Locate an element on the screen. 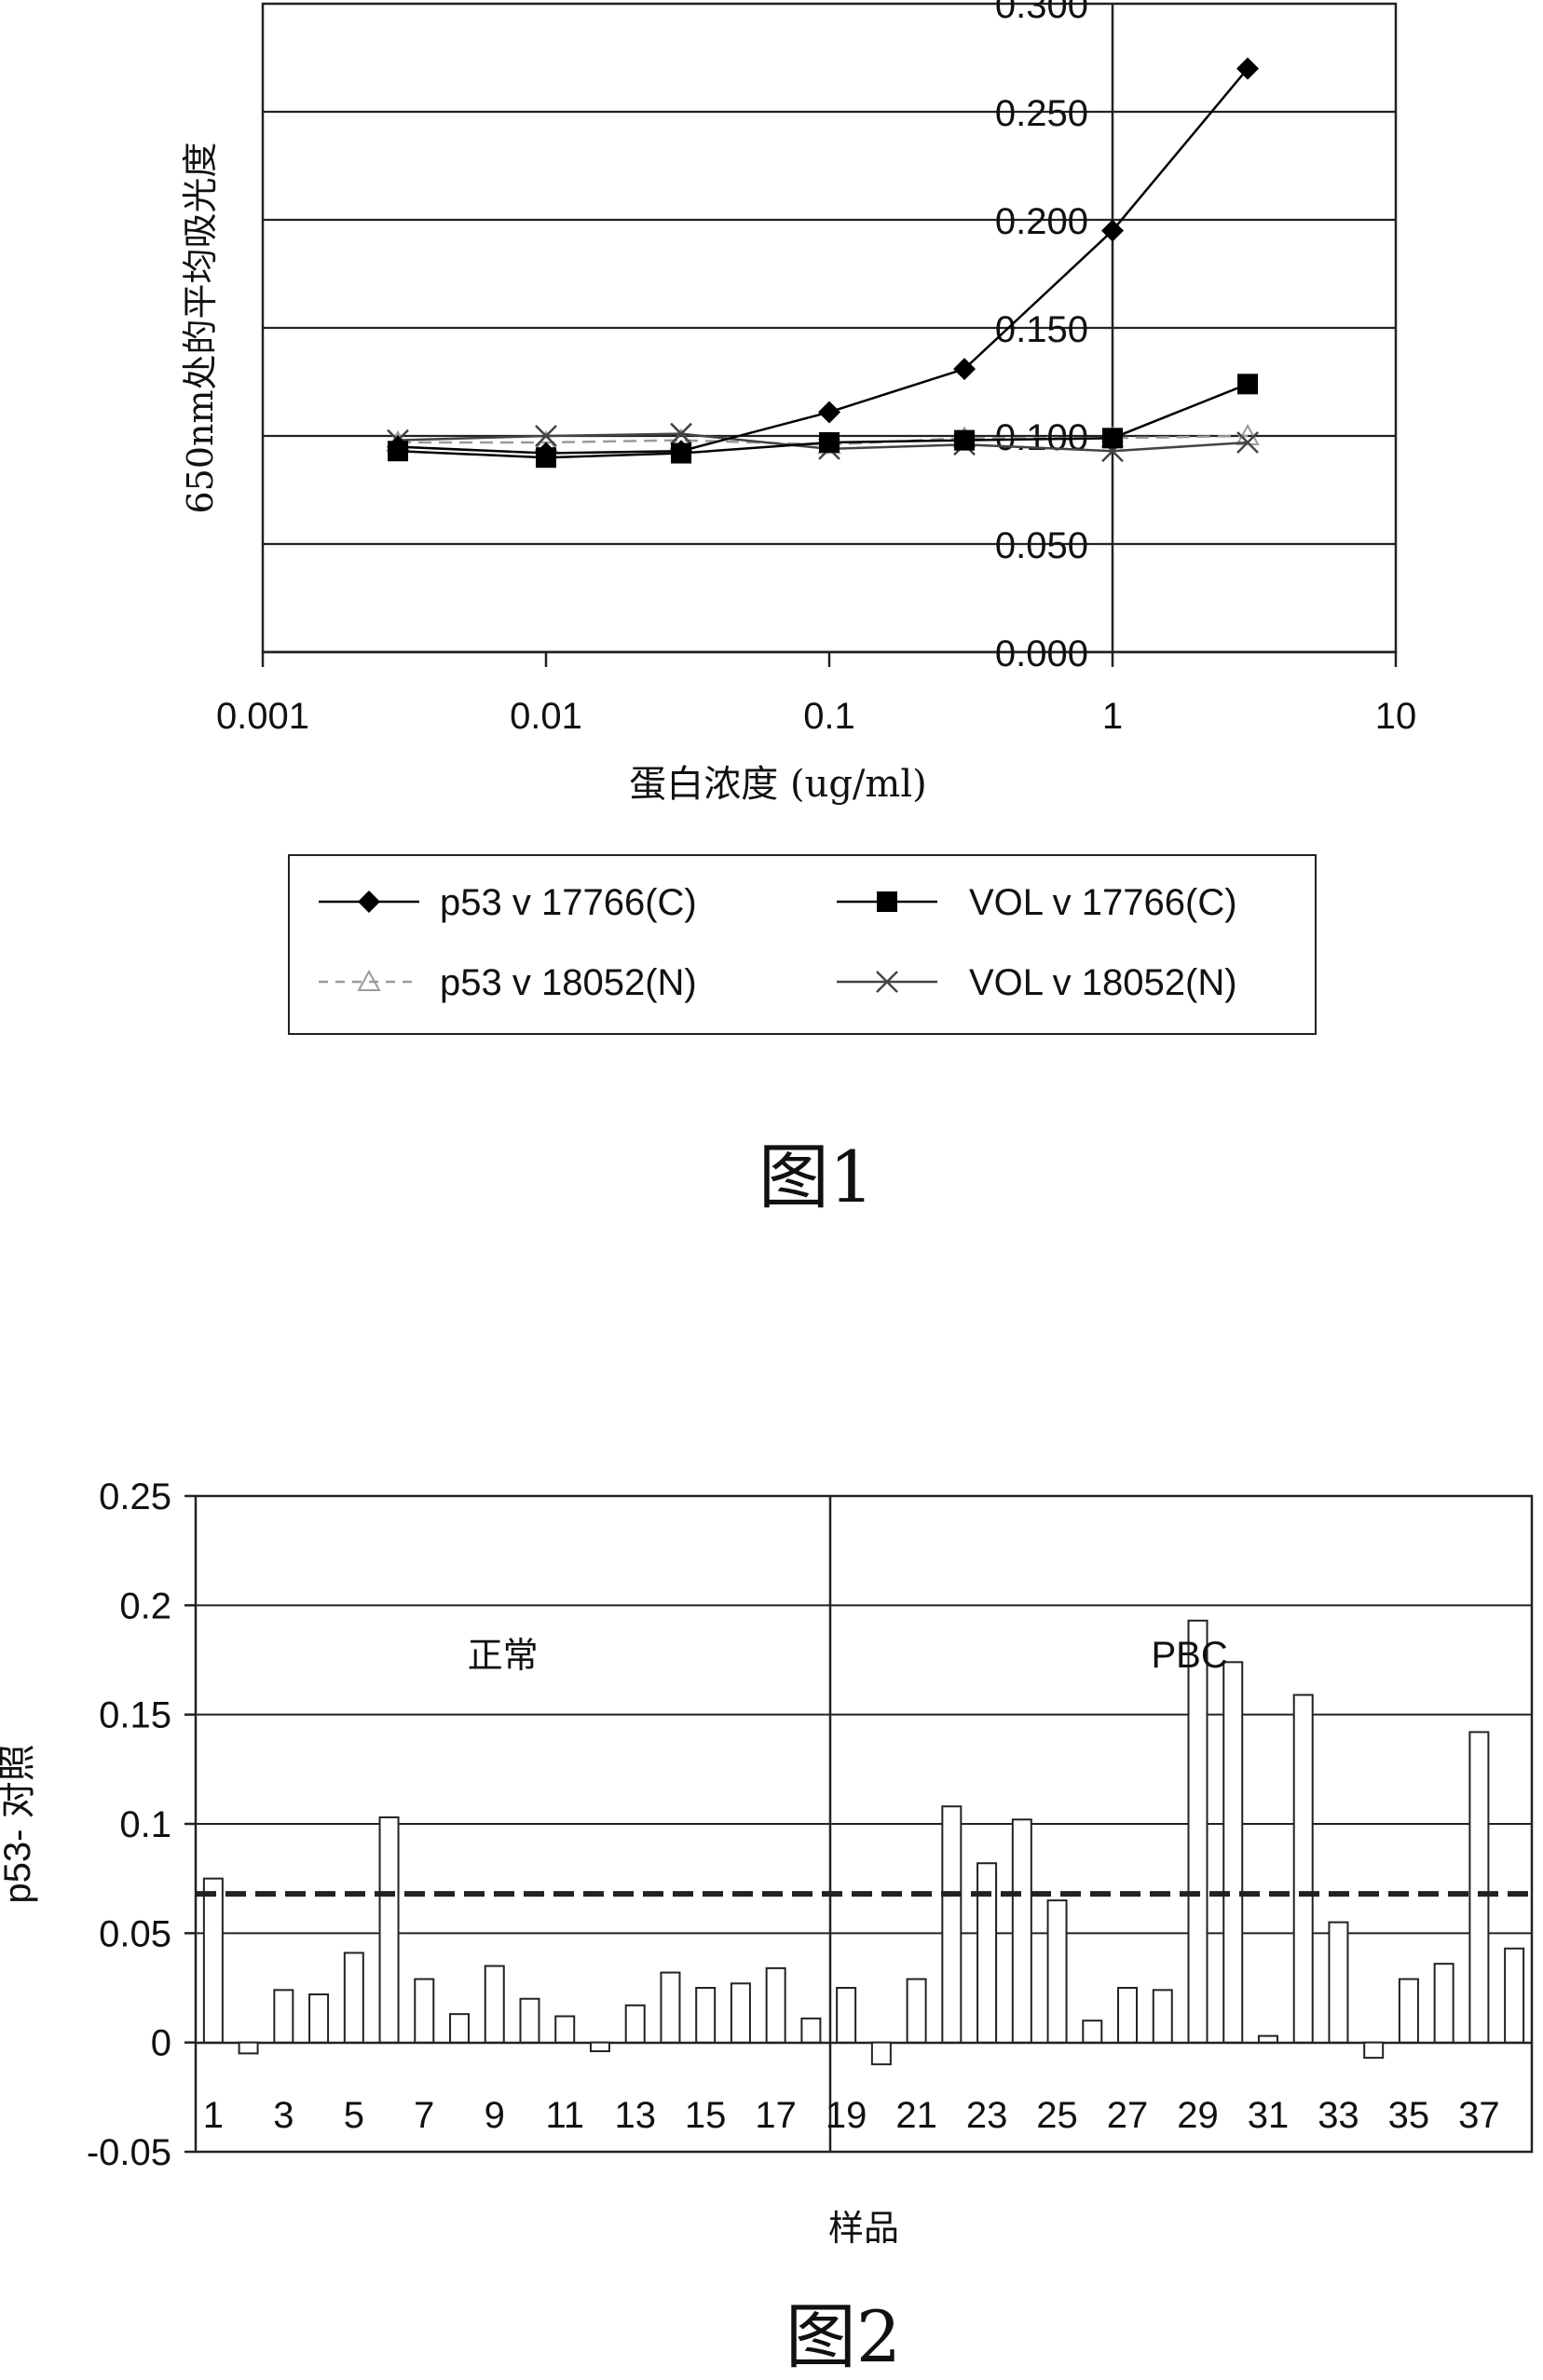 This screenshot has height=2380, width=1543. chart-1-legend-entry: VOL v 18052(N) is located at coordinates (1037, 982).